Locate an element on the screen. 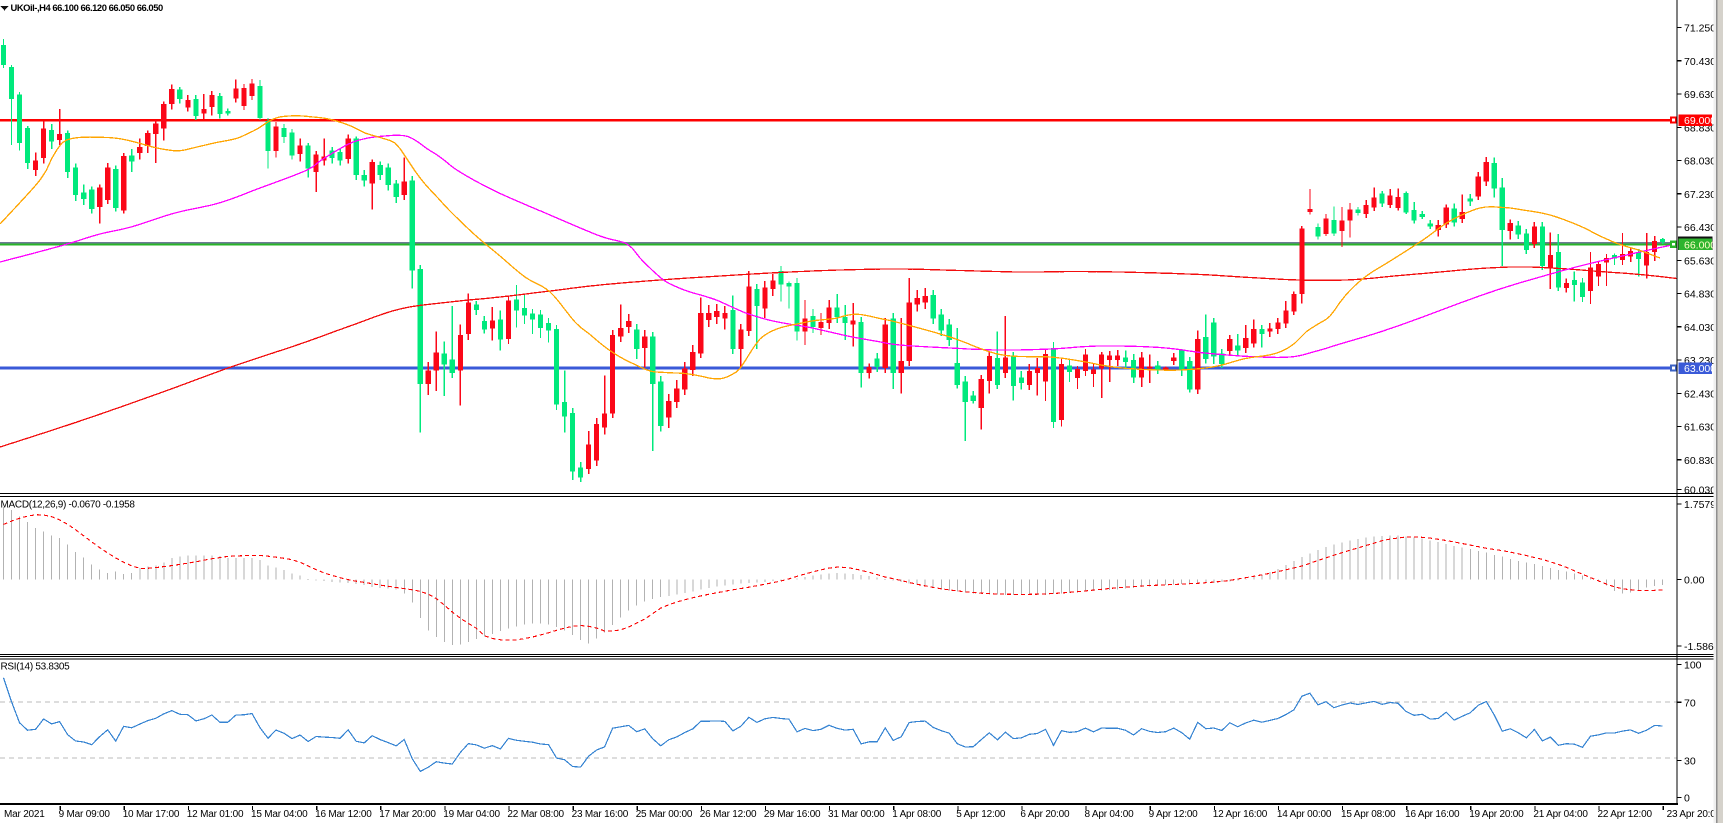 Image resolution: width=1723 pixels, height=823 pixels. svg-text: 69.630 is located at coordinates (1700, 95).